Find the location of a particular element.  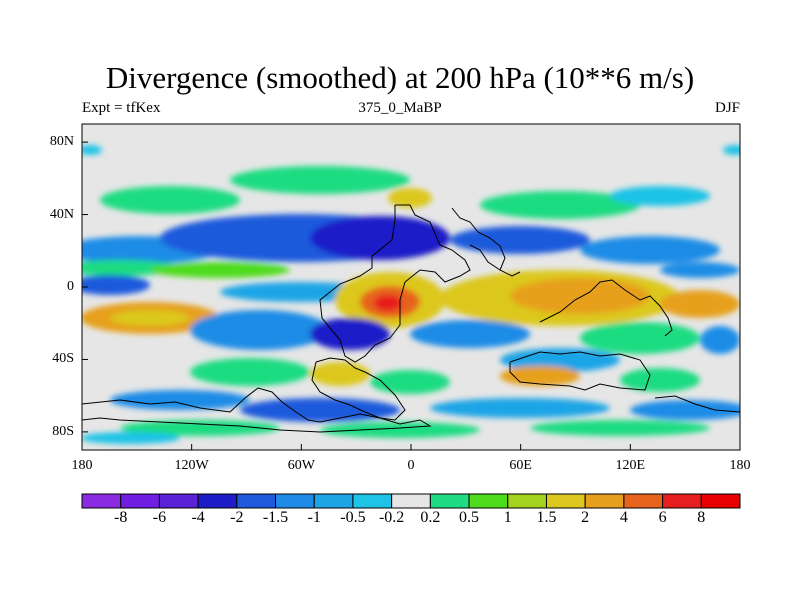

colorbar-label: 4 is located at coordinates (623, 517).